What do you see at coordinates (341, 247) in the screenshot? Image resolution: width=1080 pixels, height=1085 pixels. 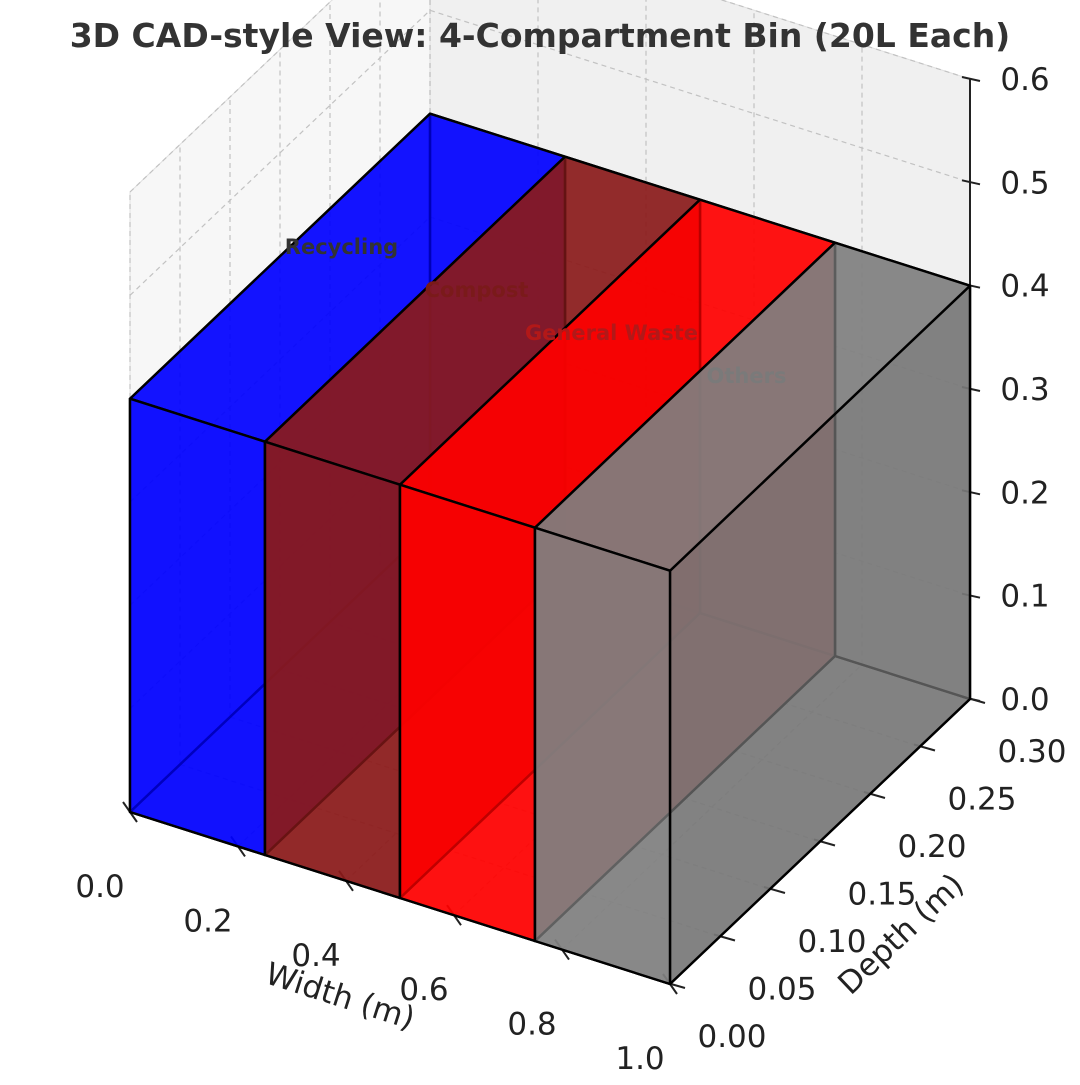 I see `compartment-label: Recycling` at bounding box center [341, 247].